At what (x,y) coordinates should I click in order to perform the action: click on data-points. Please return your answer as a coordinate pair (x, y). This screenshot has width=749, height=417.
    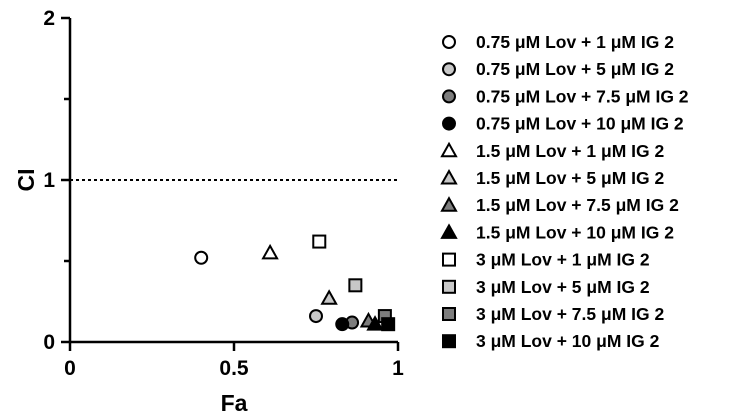
    Looking at the image, I should click on (295, 283).